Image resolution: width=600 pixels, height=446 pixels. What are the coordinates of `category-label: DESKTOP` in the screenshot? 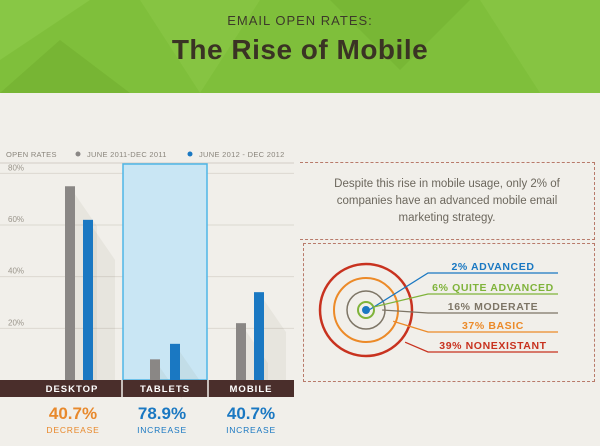 It's located at (72, 389).